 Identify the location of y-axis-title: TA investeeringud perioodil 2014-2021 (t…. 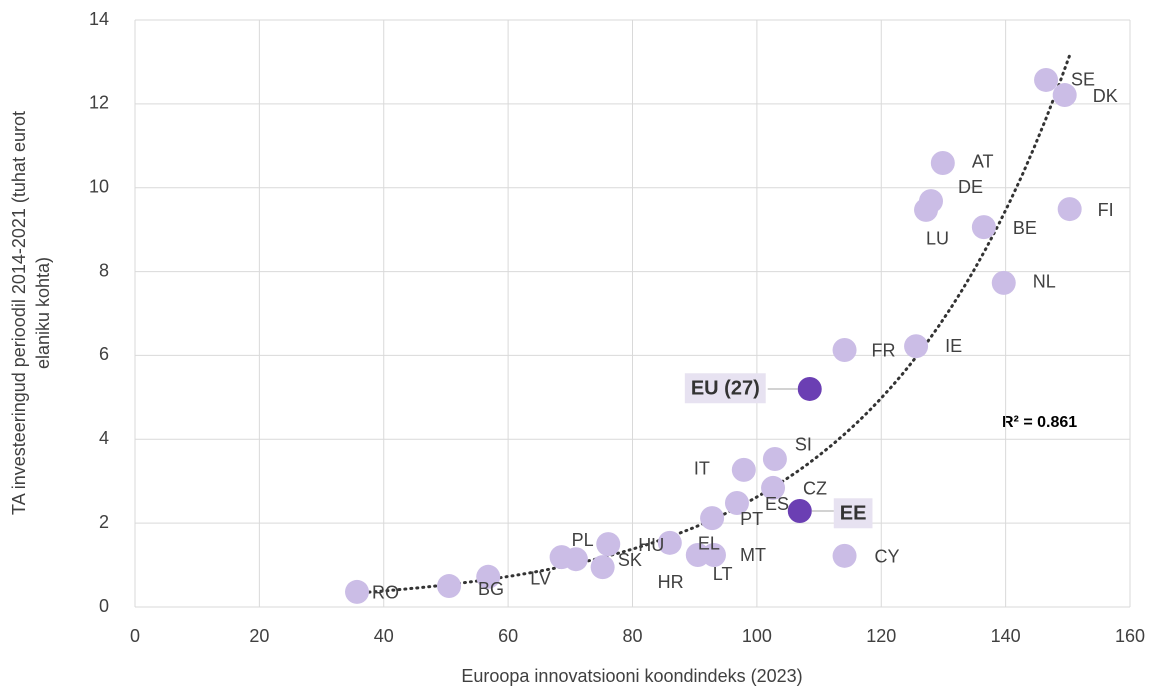
(19, 313).